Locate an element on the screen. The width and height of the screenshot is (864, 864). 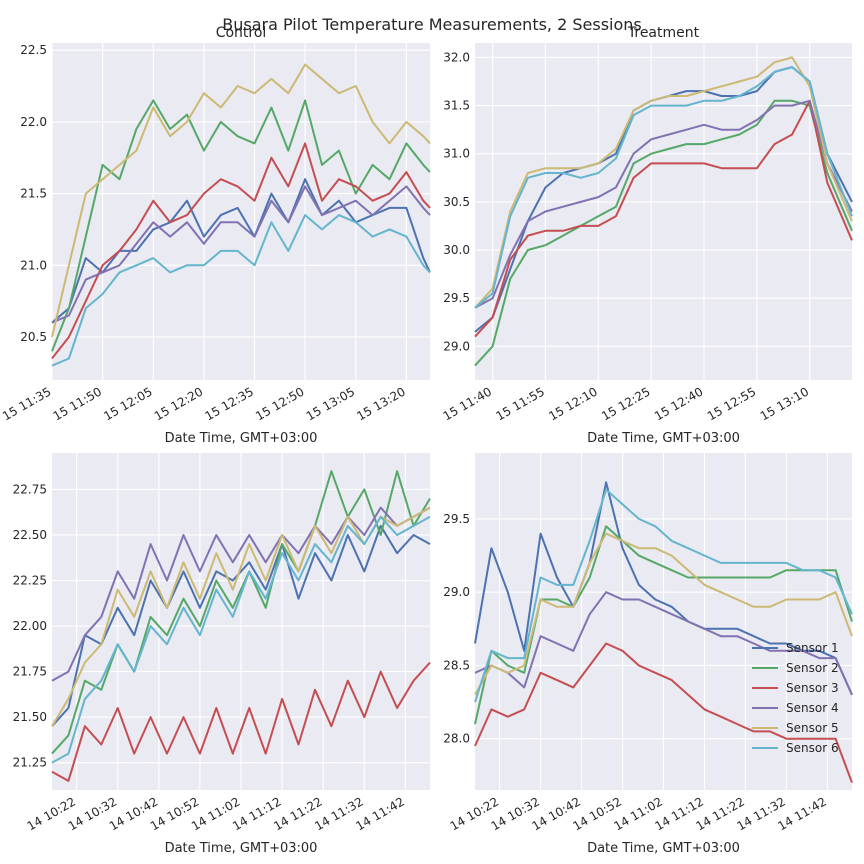
y-tick-label: 32.0 is located at coordinates (456, 57).